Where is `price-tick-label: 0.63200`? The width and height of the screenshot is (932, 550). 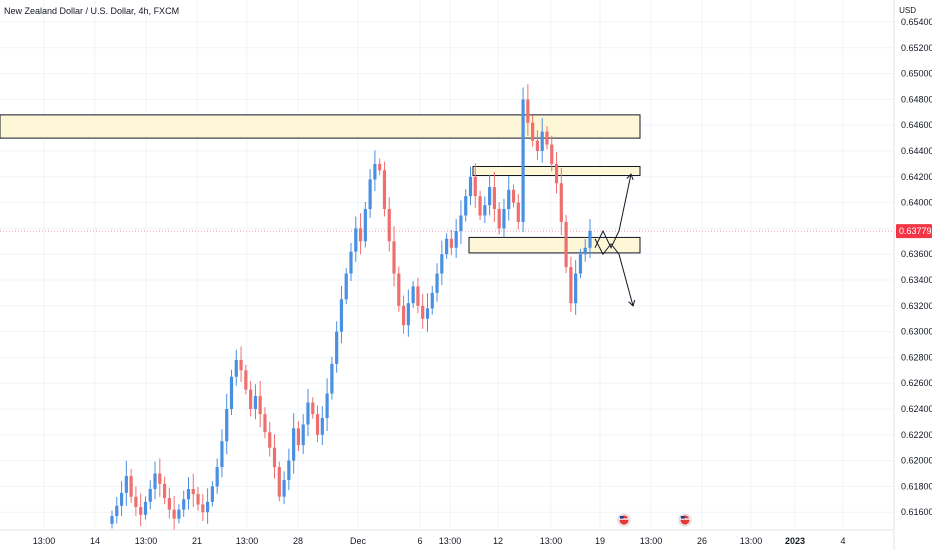
price-tick-label: 0.63200 is located at coordinates (916, 306).